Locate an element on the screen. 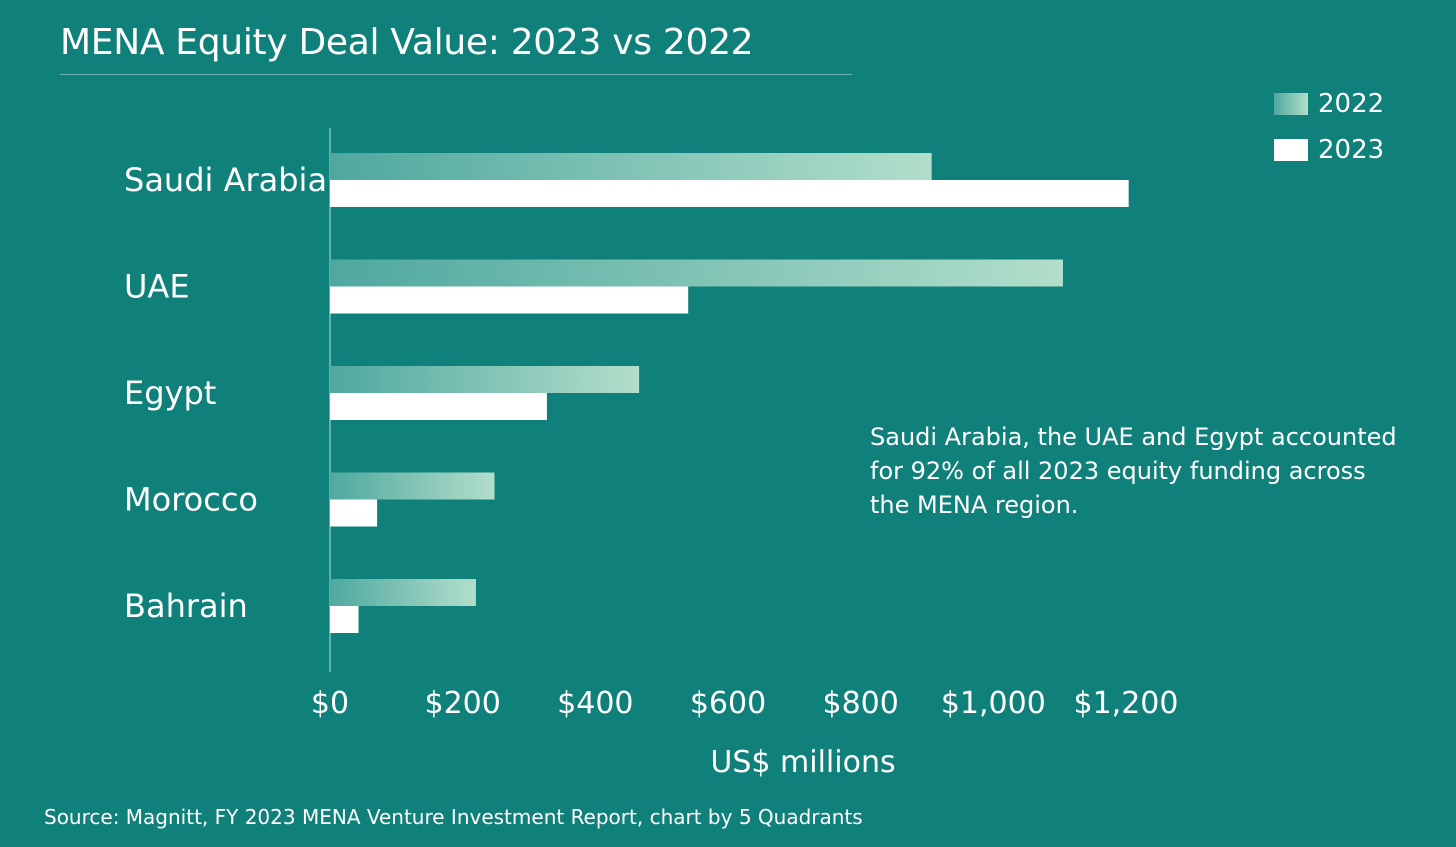 The width and height of the screenshot is (1456, 847). legend-item-2022: 2022 is located at coordinates (1359, 103).